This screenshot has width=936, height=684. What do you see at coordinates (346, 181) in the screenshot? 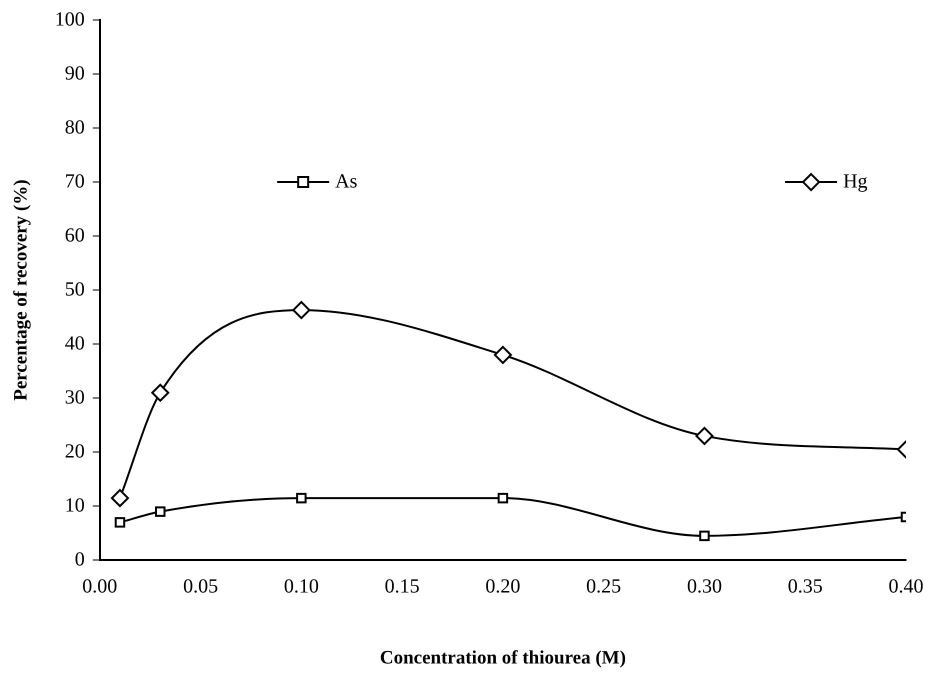
I see `legend-label: As` at bounding box center [346, 181].